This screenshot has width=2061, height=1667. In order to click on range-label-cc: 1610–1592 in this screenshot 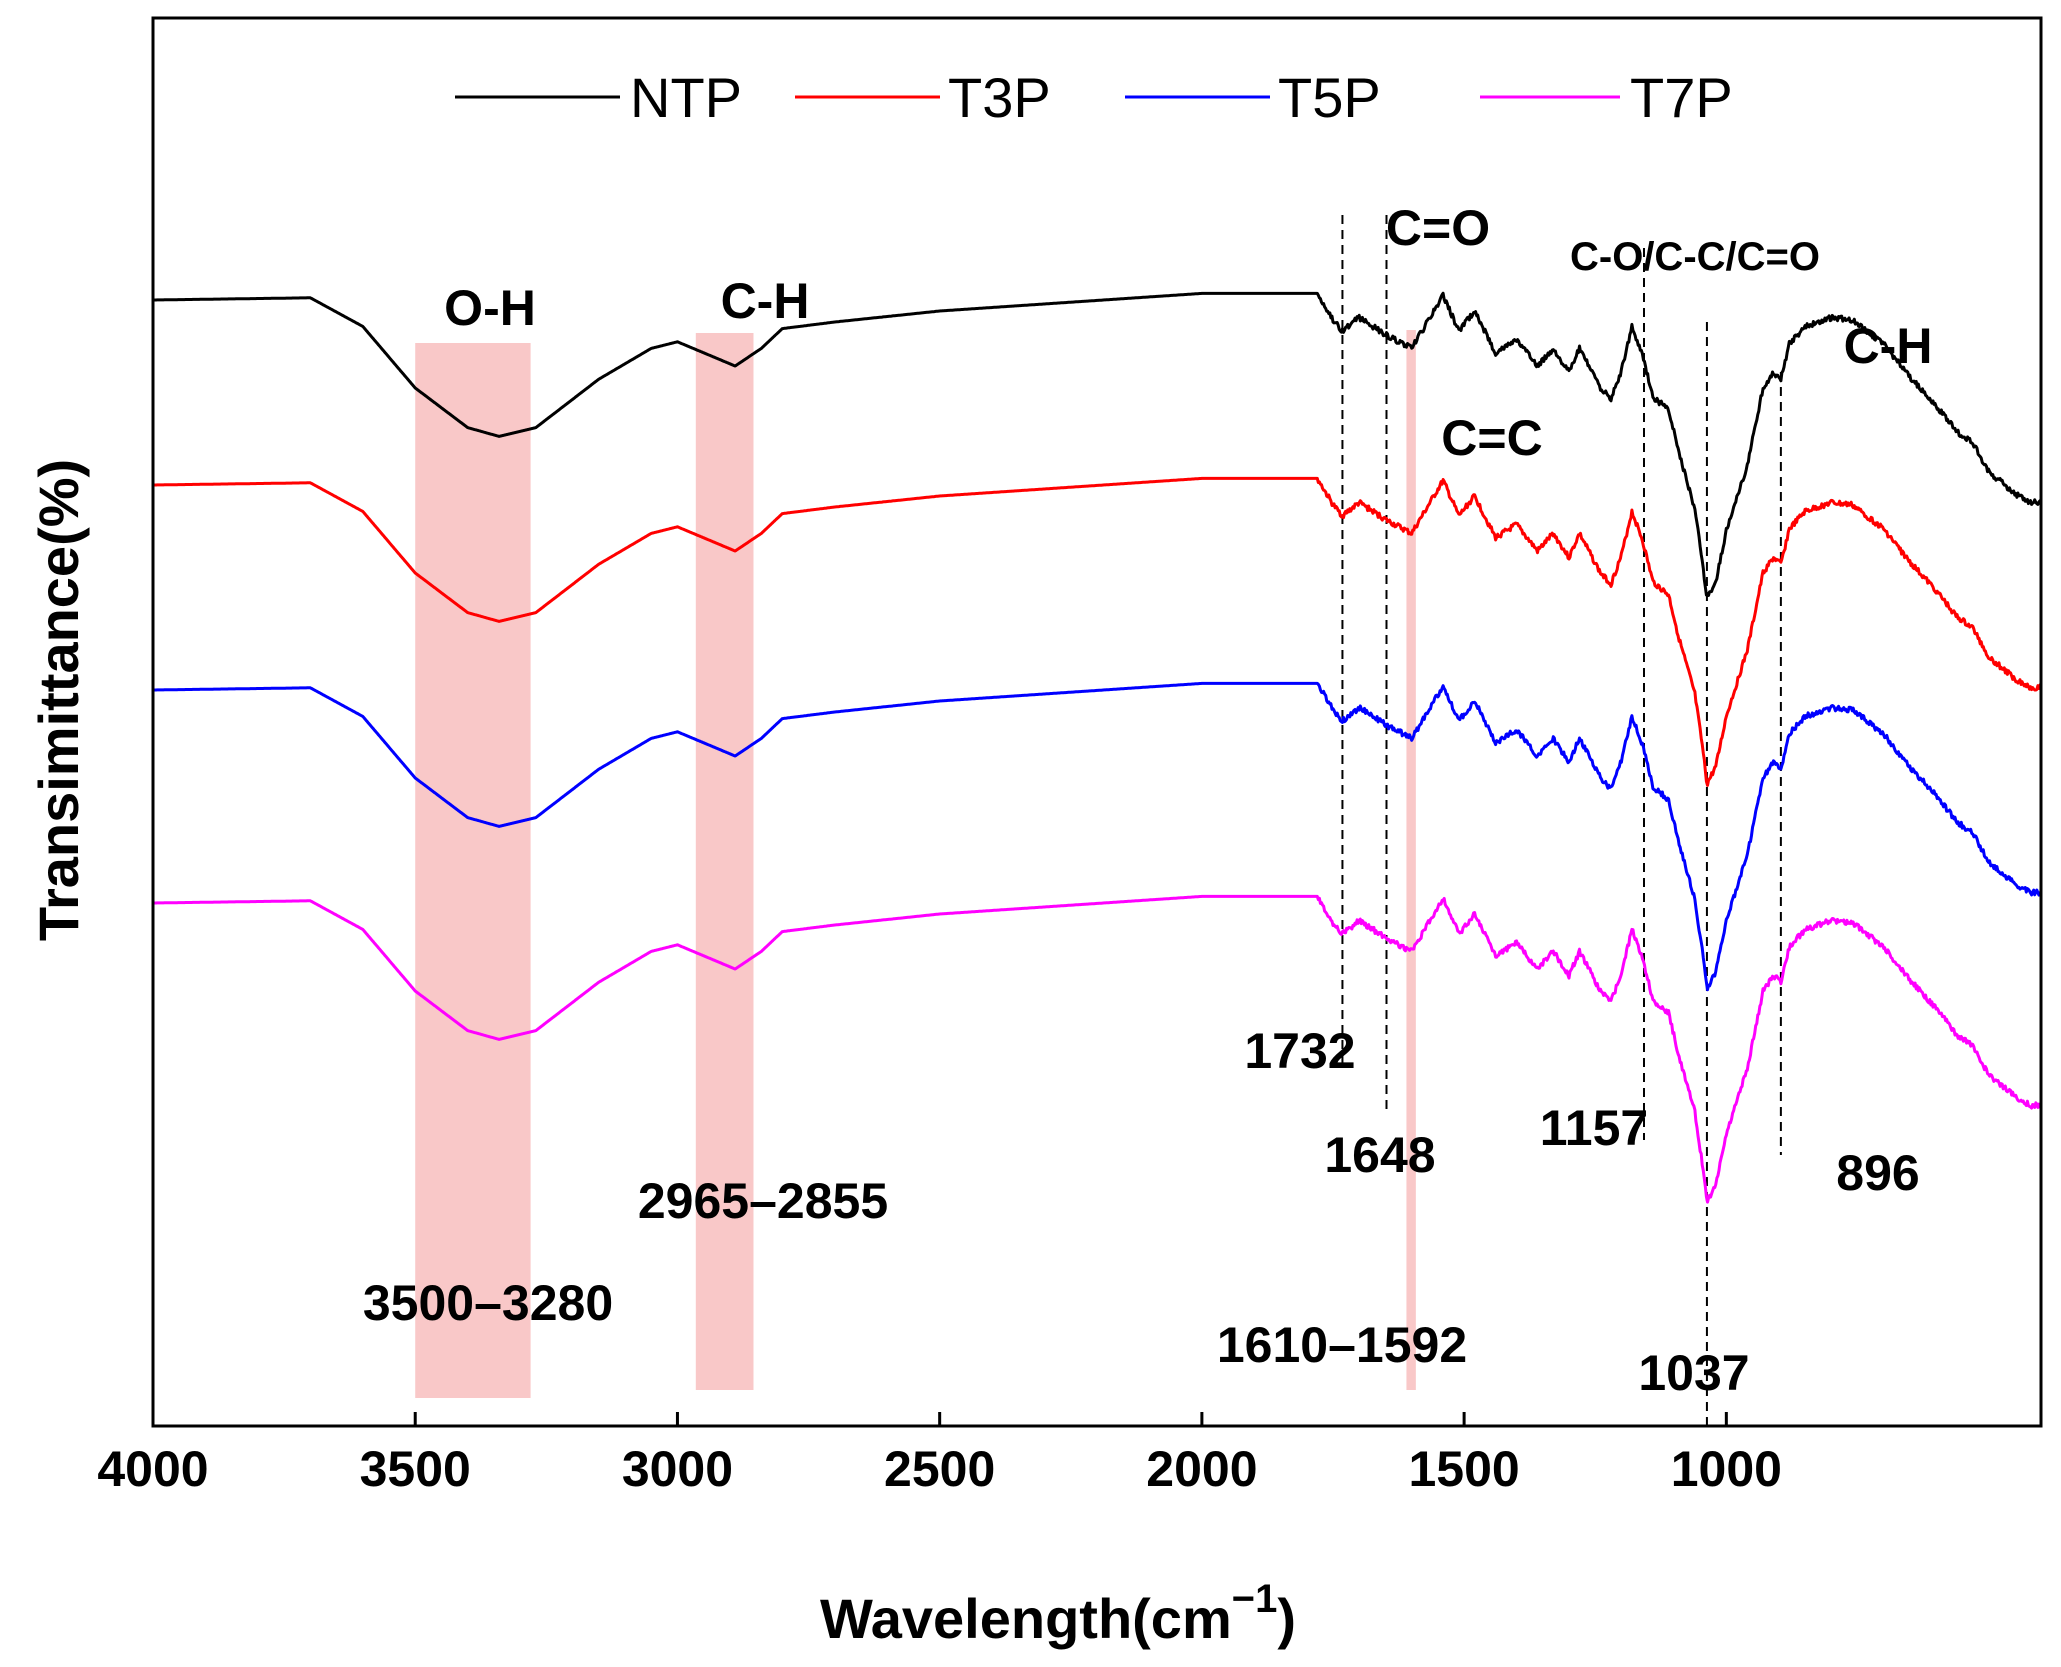, I will do `click(1342, 1345)`.